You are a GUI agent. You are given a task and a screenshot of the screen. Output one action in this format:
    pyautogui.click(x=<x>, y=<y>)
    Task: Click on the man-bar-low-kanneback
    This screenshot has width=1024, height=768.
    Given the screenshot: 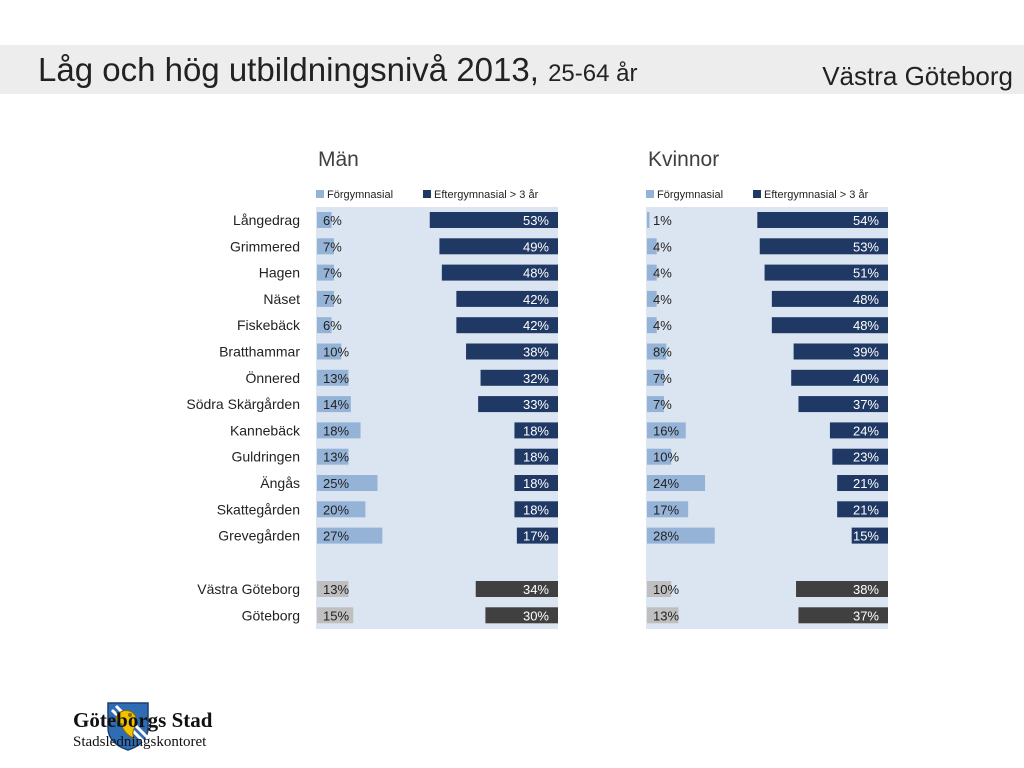 What is the action you would take?
    pyautogui.click(x=339, y=430)
    